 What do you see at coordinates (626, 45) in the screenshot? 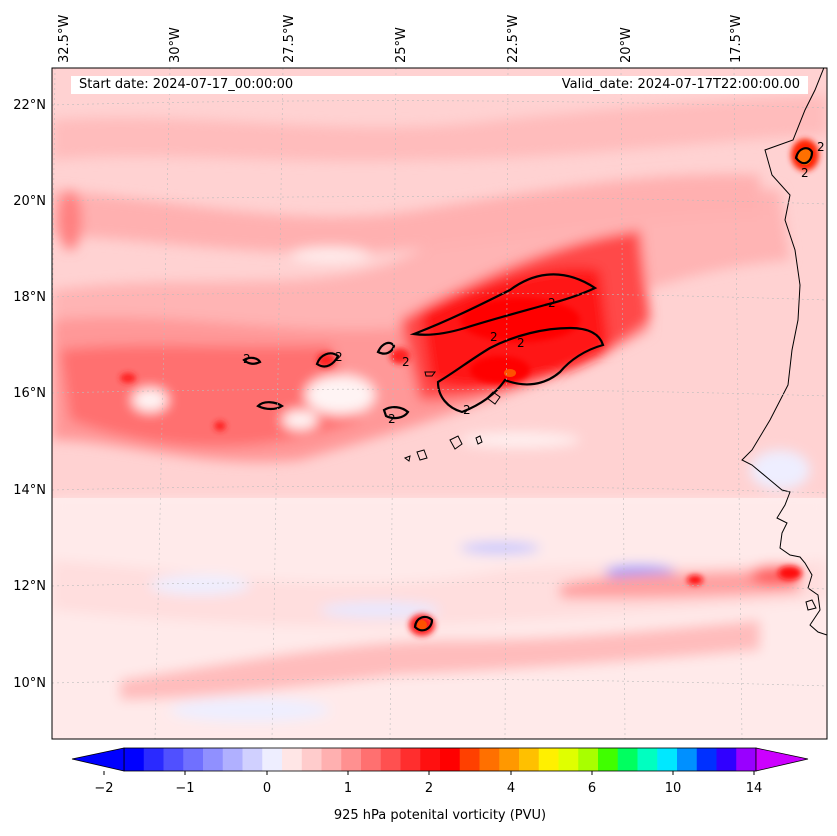
I see `lon-label: 20°W` at bounding box center [626, 45].